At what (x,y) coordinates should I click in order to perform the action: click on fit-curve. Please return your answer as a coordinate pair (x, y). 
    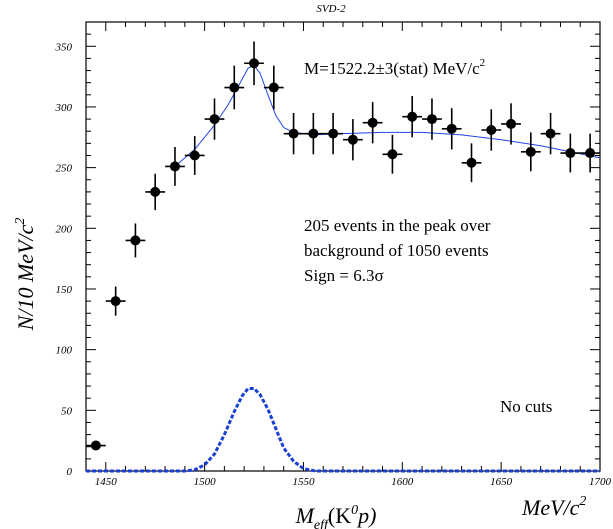
    Looking at the image, I should click on (387, 116).